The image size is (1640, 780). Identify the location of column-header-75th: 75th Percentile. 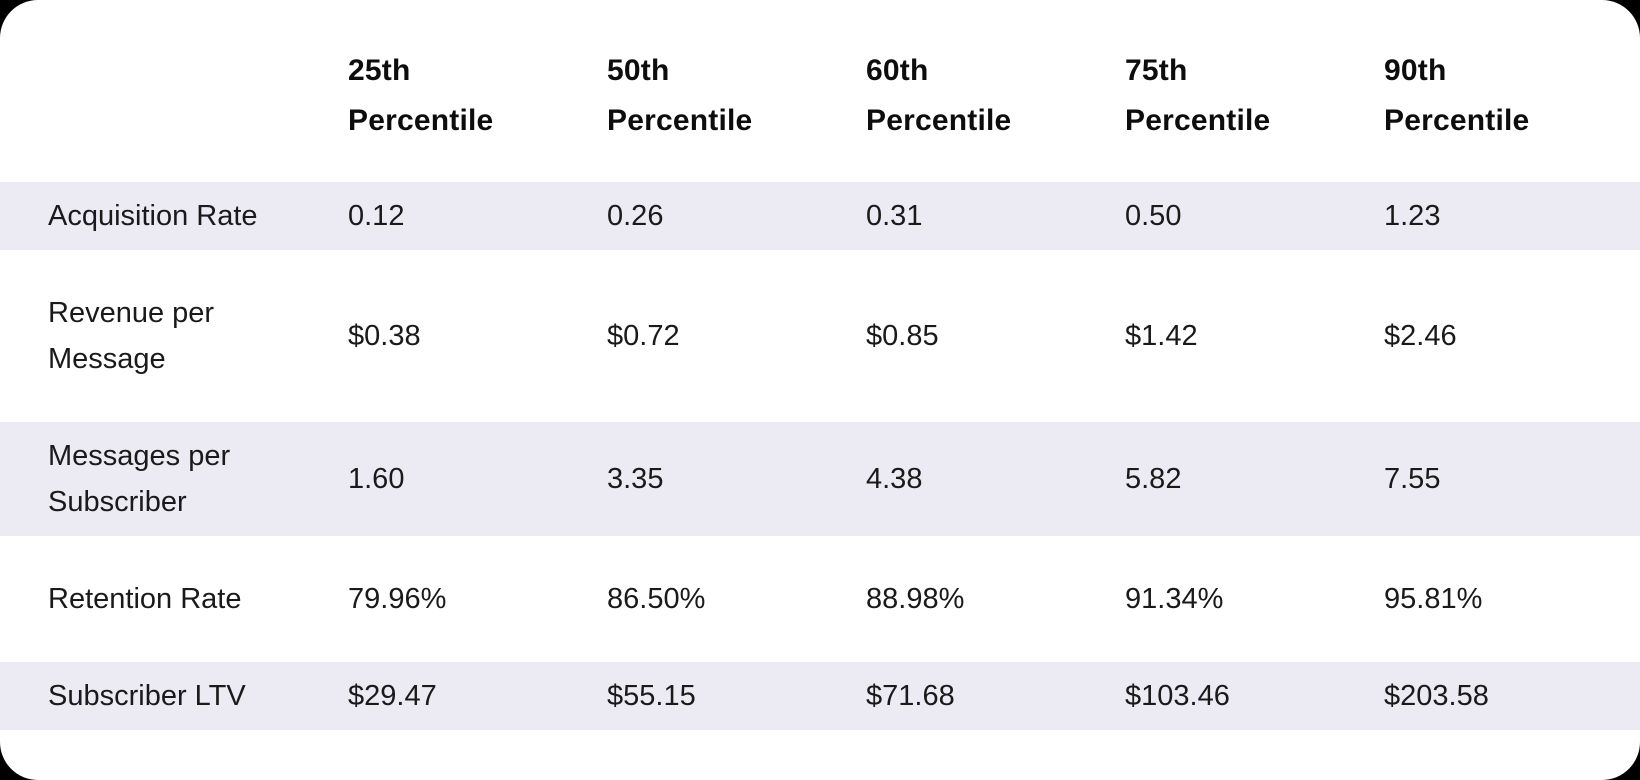
(1254, 91).